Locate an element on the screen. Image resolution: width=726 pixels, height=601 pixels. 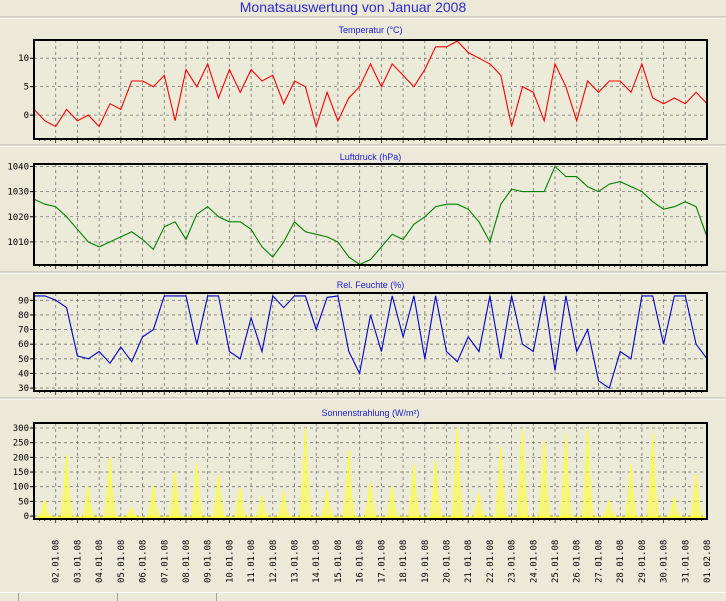
y-tick-label: 90 is located at coordinates (23, 301).